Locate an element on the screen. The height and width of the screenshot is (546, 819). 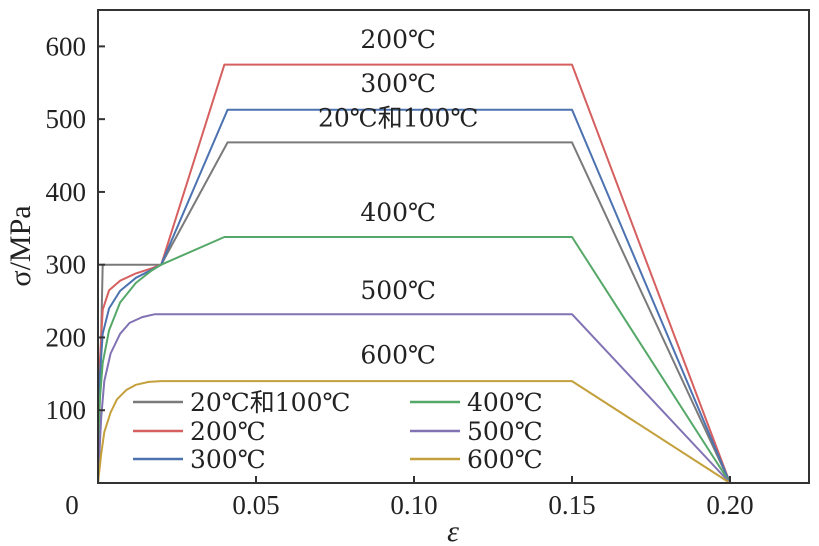
x-axis-title: ε is located at coordinates (453, 530).